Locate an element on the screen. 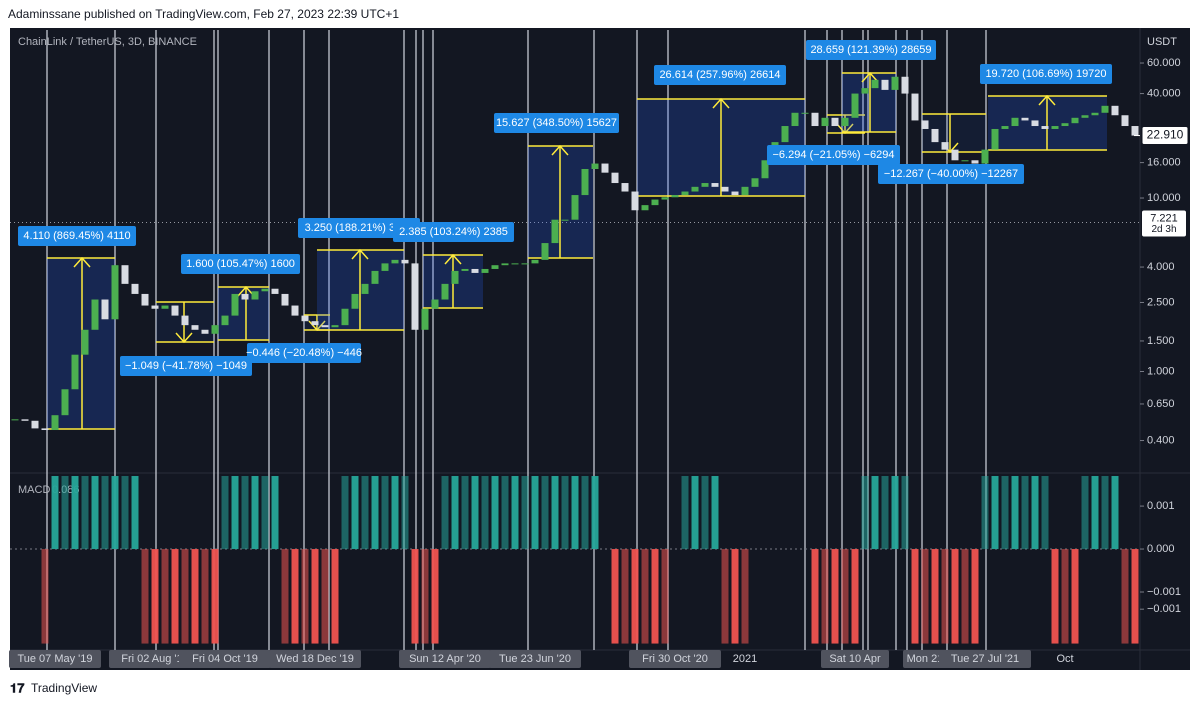 The image size is (1200, 711). y-tick-label: 0.650 is located at coordinates (1161, 404).